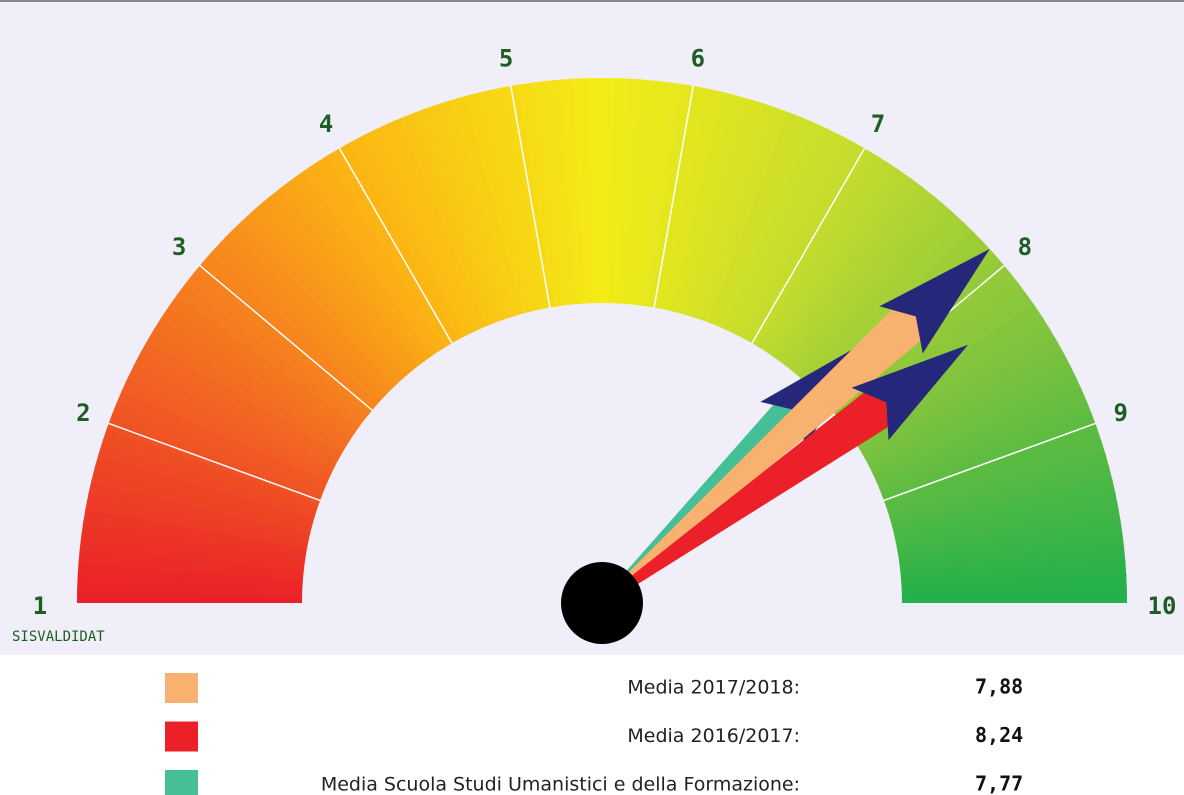  What do you see at coordinates (1025, 247) in the screenshot?
I see `tick-label: 8` at bounding box center [1025, 247].